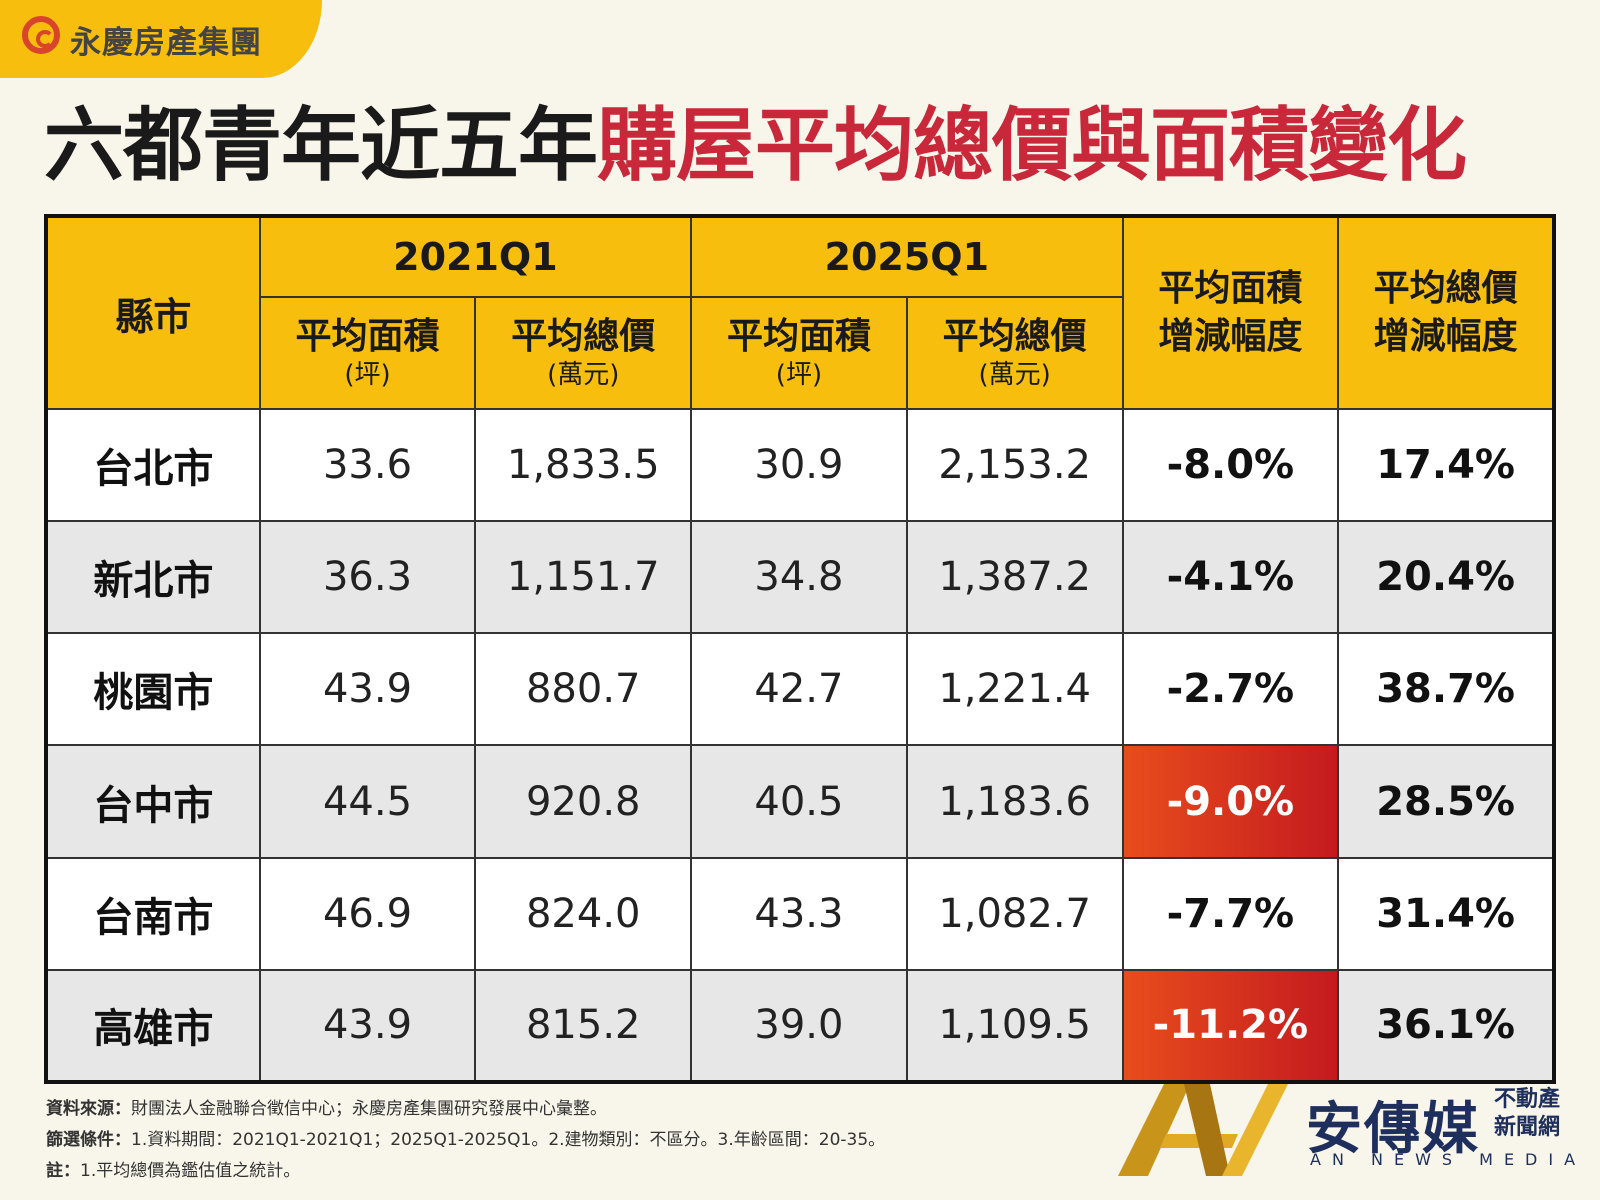  Describe the element at coordinates (1014, 577) in the screenshot. I see `price-2025-cell: 1,387.2` at that location.